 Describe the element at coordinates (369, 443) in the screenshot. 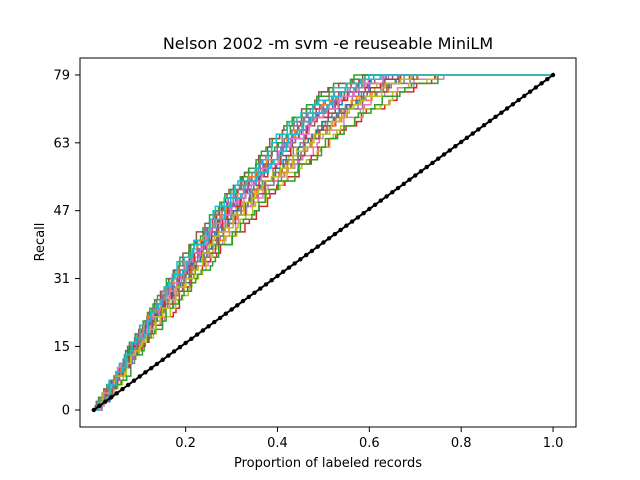

I see `x-tick-label-2: 0.6` at that location.